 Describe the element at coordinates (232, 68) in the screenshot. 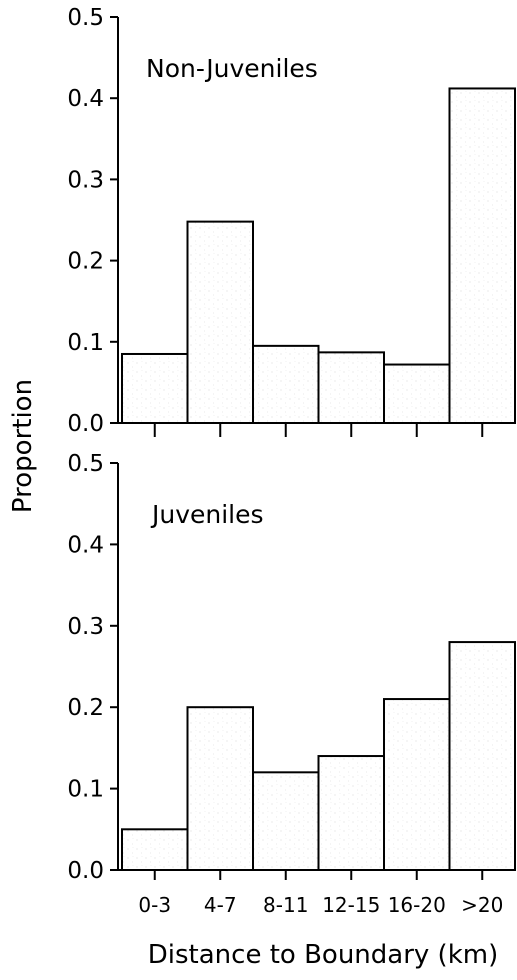

I see `panel-label: Non-Juveniles` at that location.